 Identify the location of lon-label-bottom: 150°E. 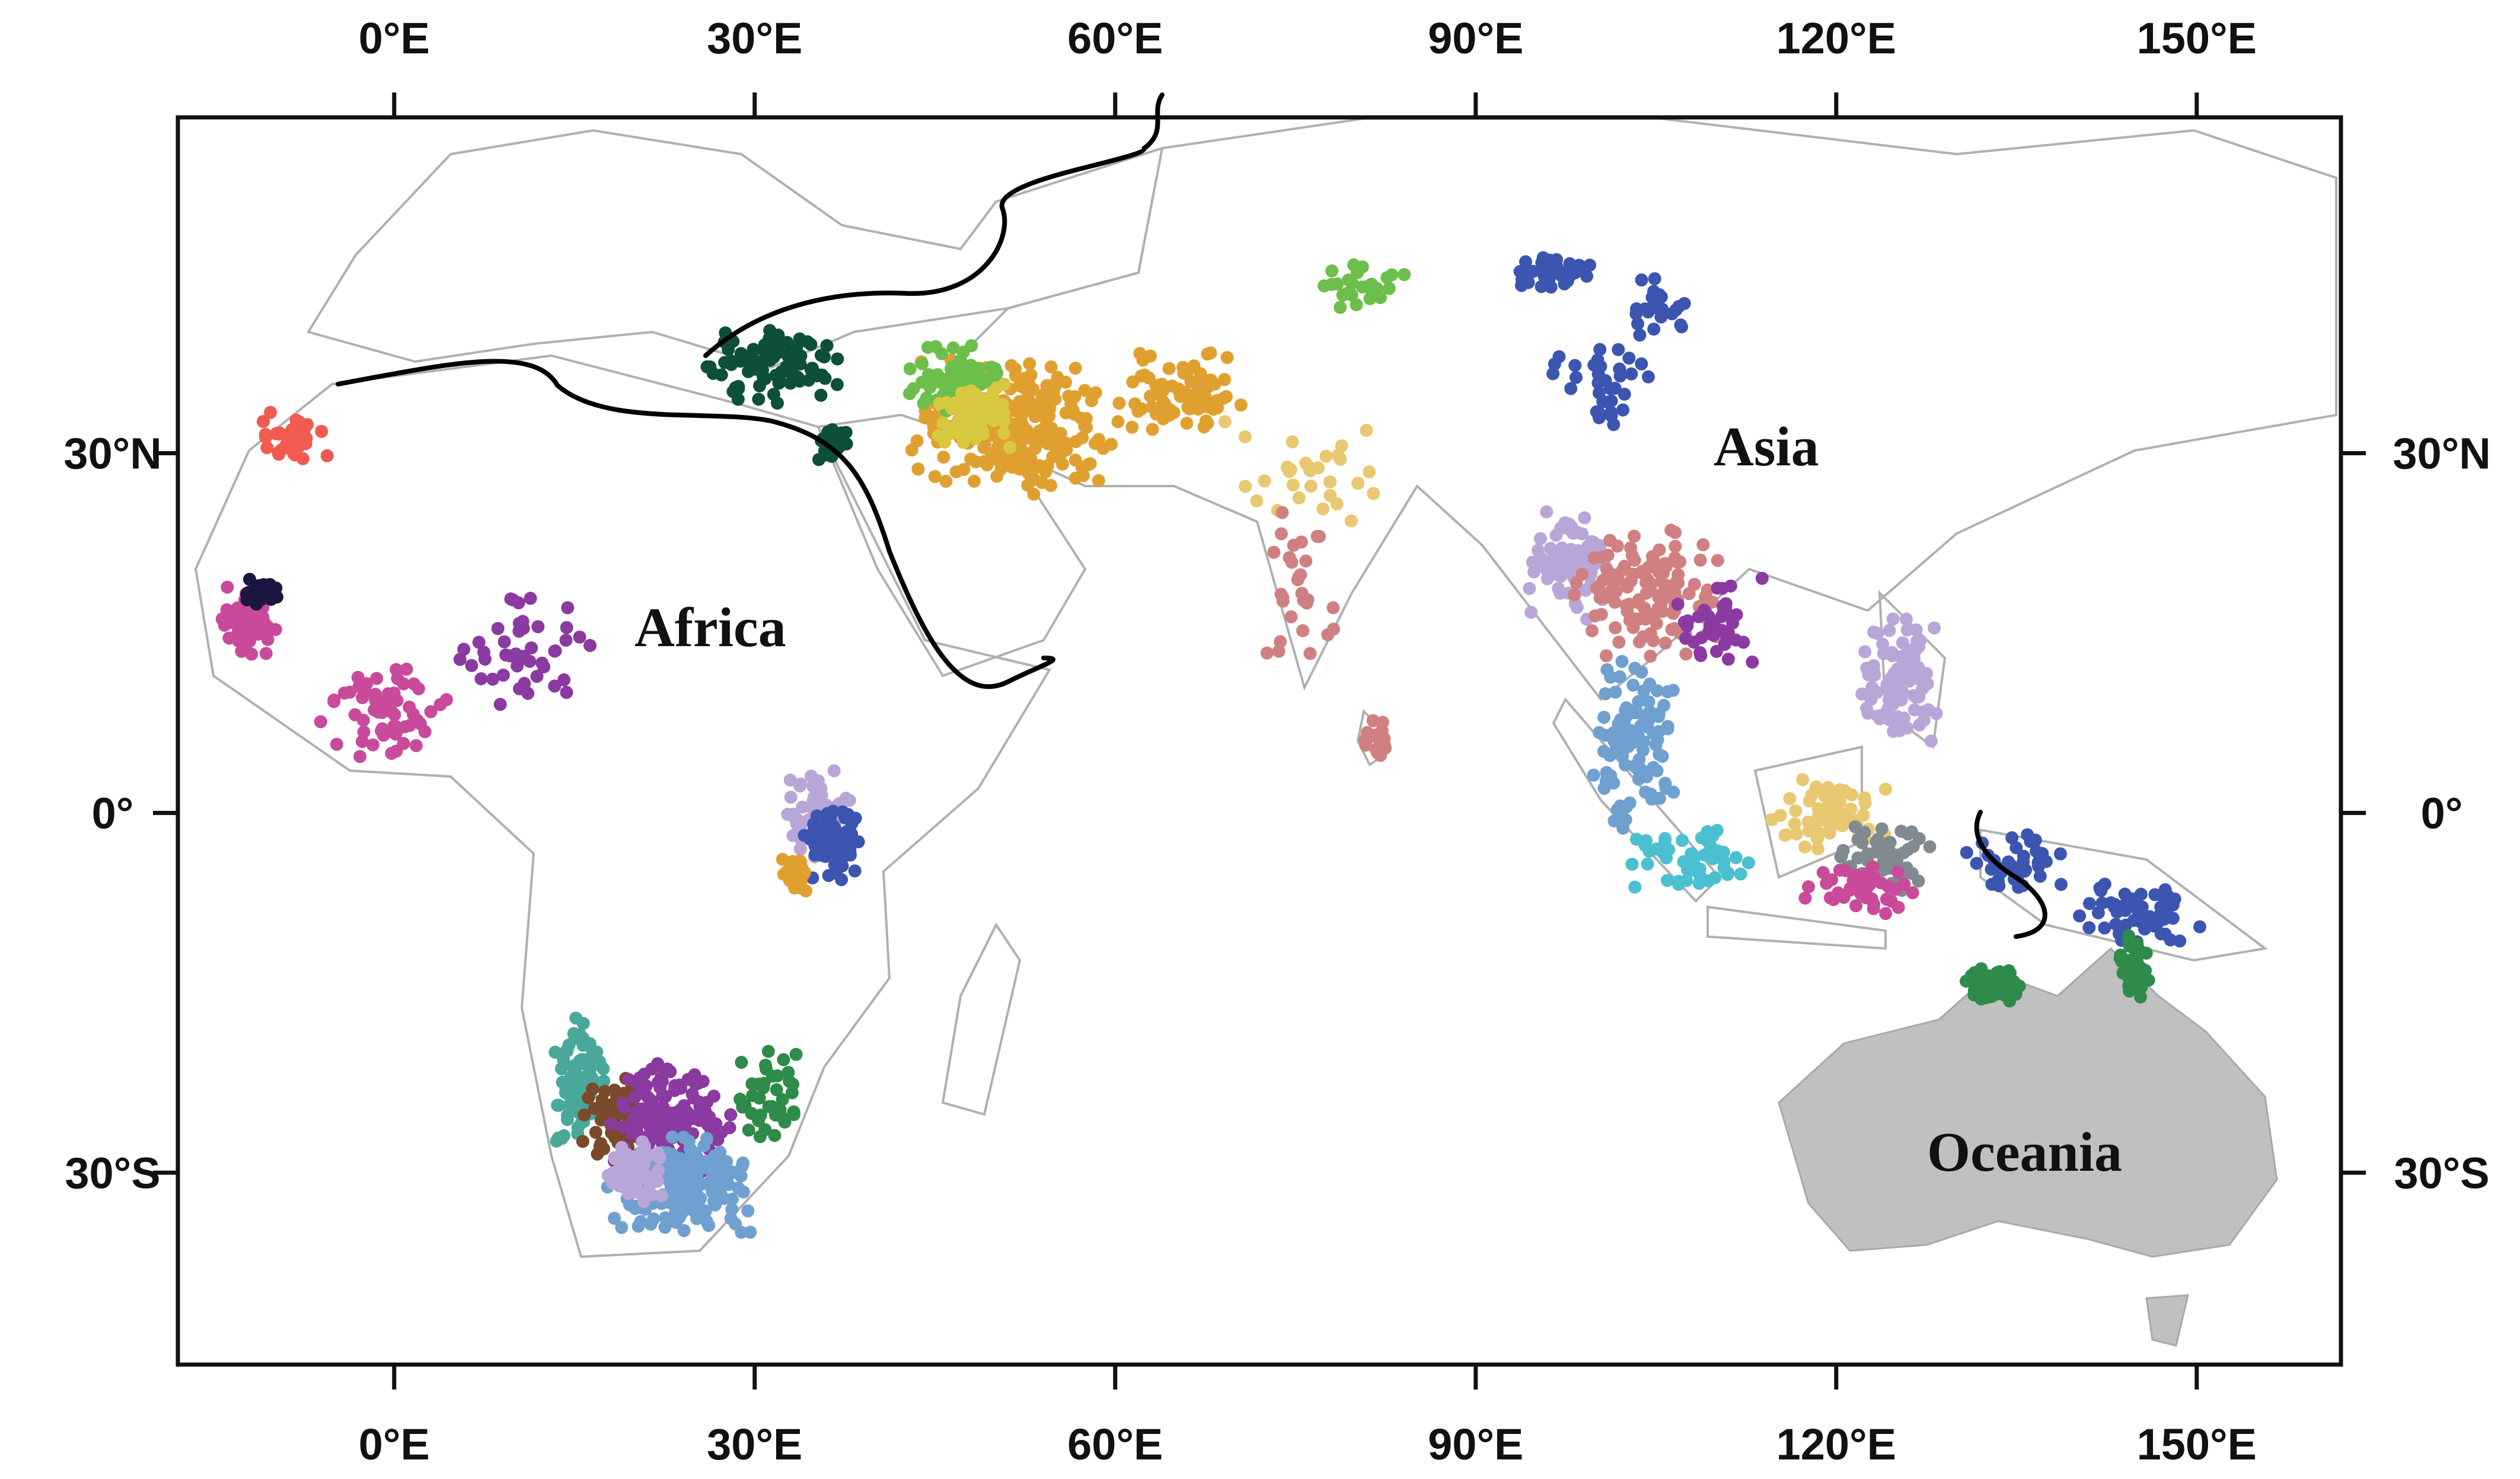
(2197, 1445).